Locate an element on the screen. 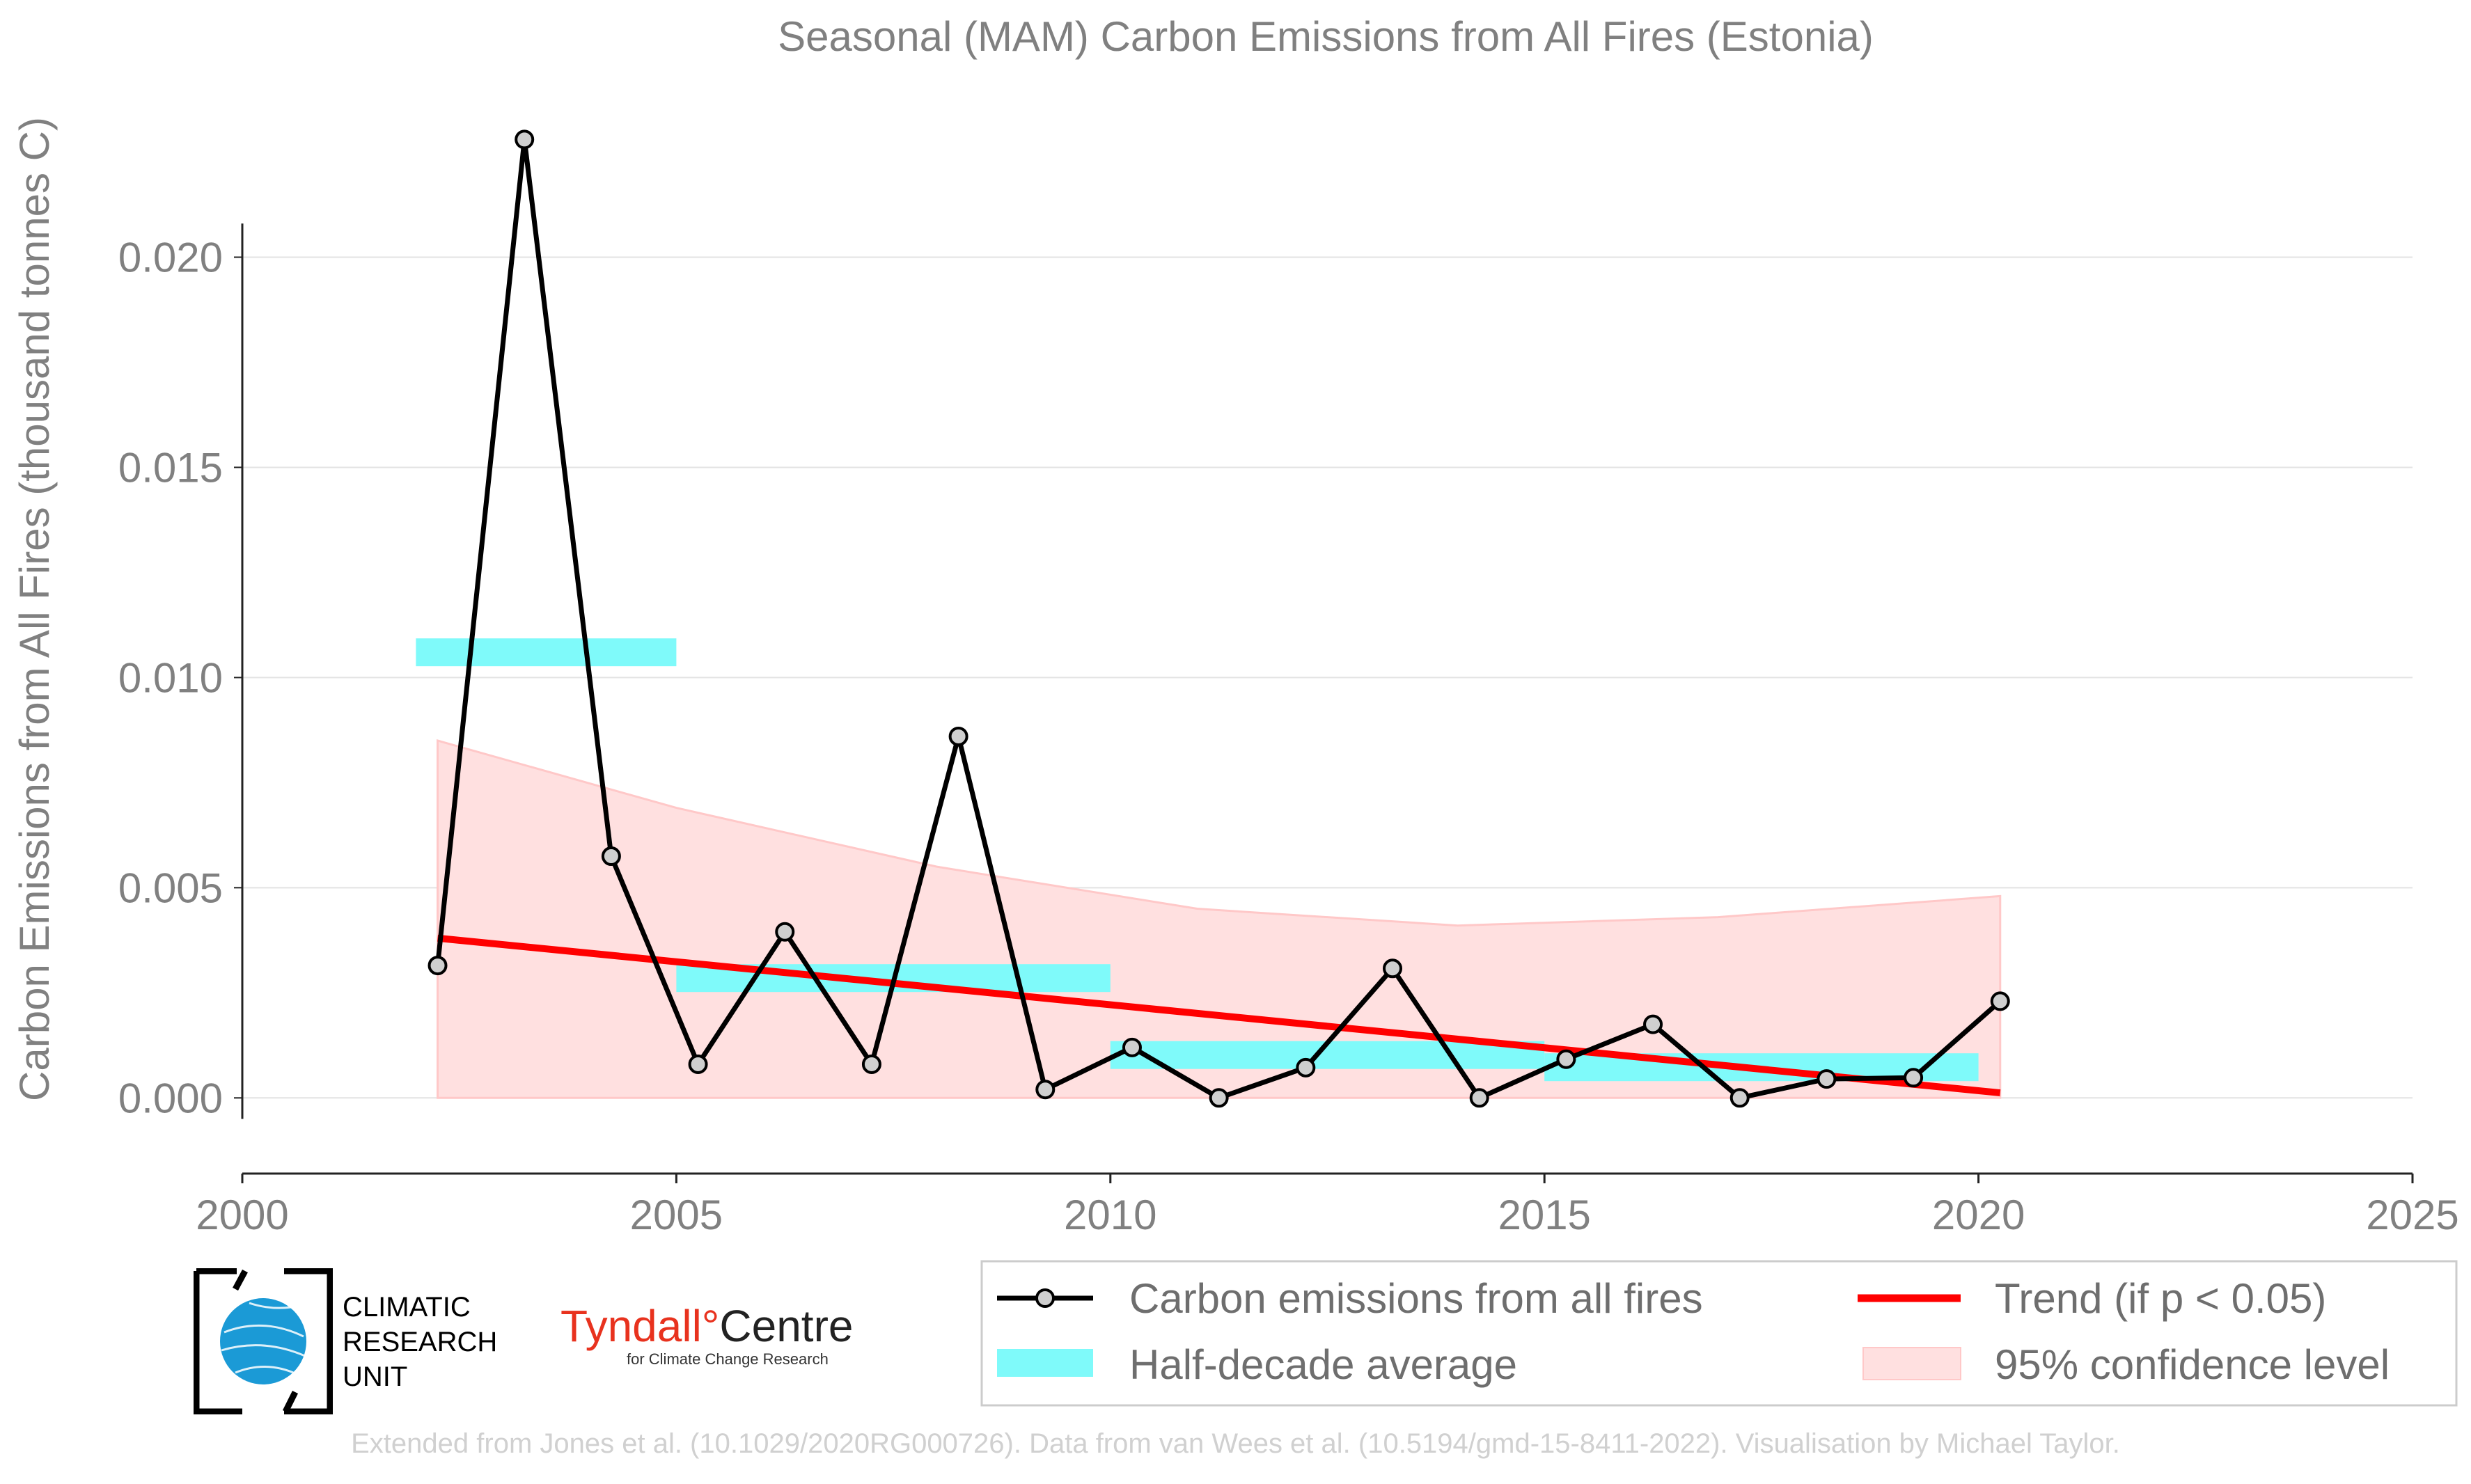 Image resolution: width=2471 pixels, height=1484 pixels. legend-confidence-swatch is located at coordinates (1911, 1363).